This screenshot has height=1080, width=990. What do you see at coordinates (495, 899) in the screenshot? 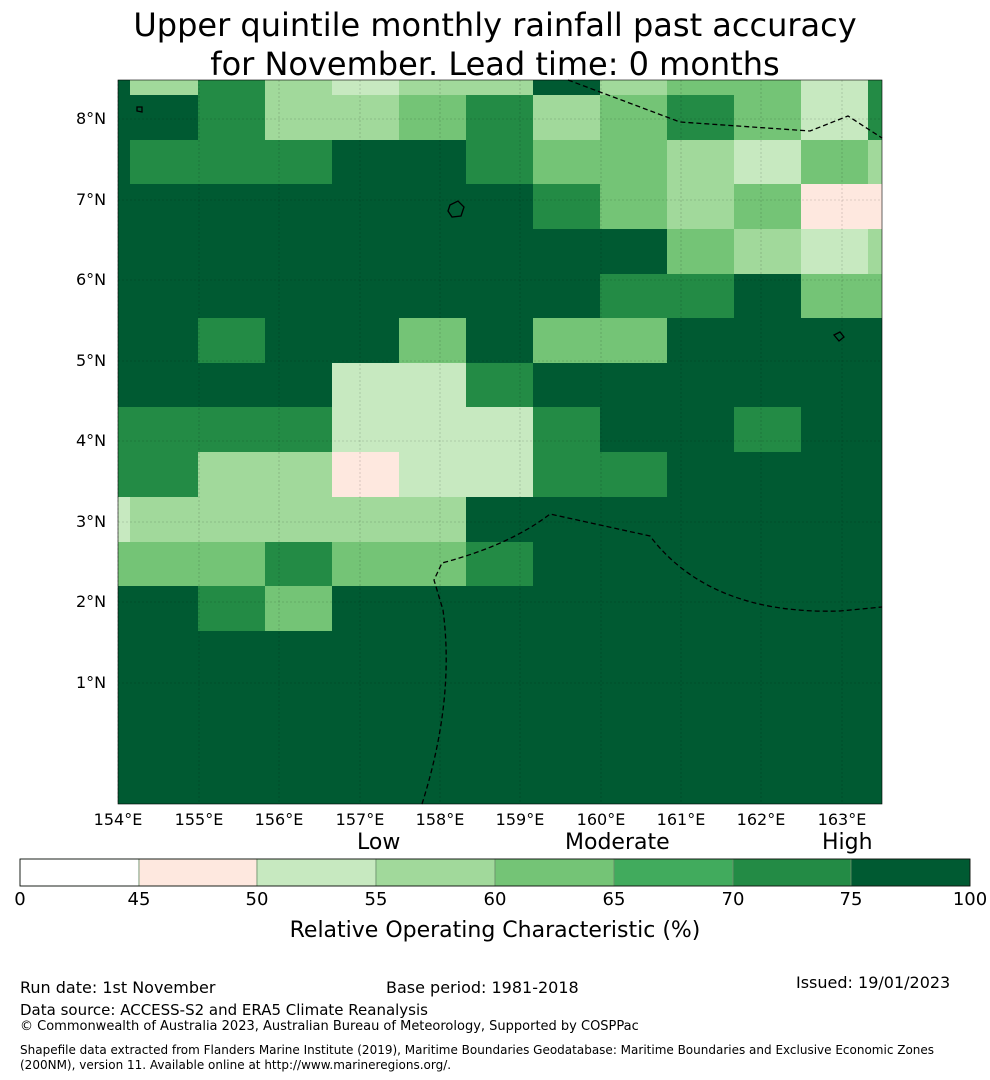
I see `colorbar-tick-label: 60` at bounding box center [495, 899].